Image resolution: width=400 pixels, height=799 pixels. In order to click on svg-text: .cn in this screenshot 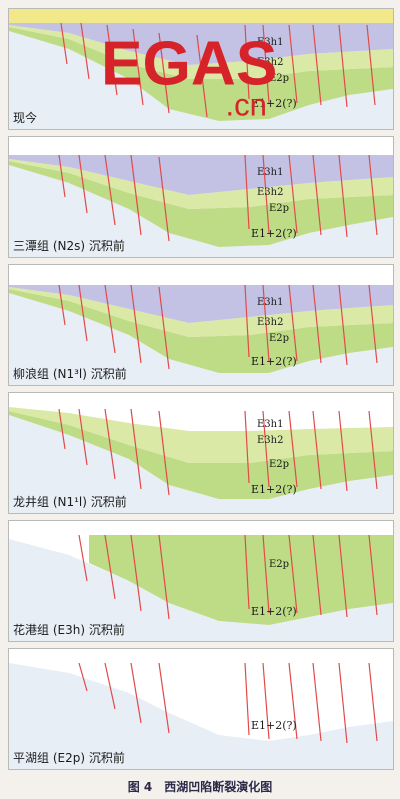, I will do `click(246, 105)`.